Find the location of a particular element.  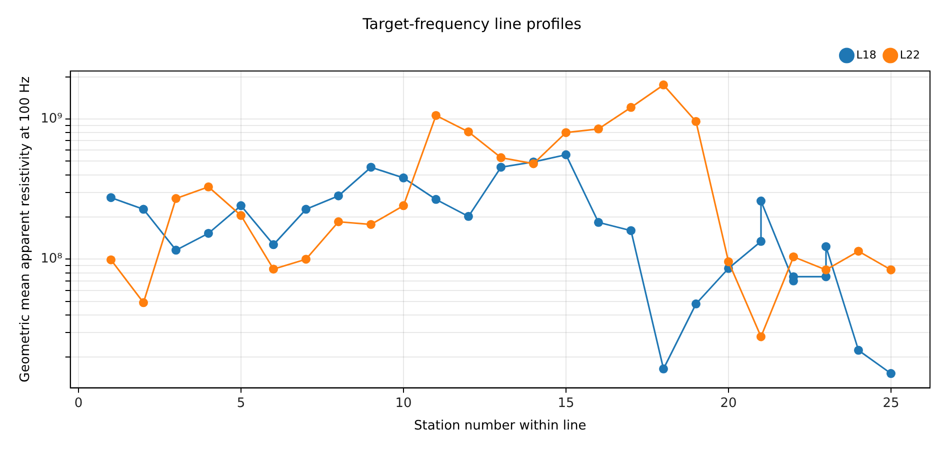

x-tick-label: 10 is located at coordinates (403, 403).